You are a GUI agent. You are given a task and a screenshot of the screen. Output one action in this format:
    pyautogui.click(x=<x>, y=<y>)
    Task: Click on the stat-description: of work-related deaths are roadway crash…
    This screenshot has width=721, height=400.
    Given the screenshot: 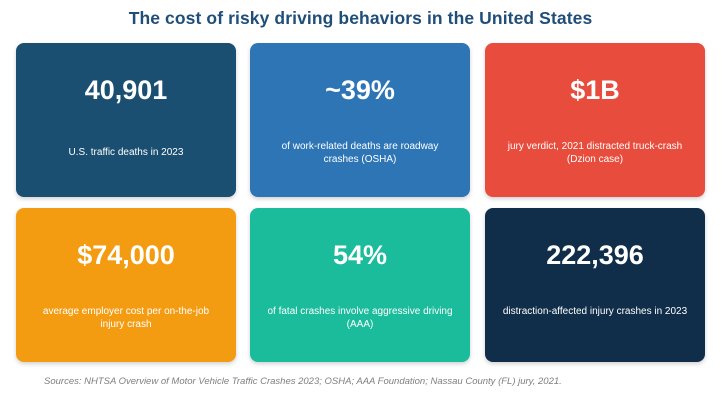 What is the action you would take?
    pyautogui.click(x=360, y=153)
    